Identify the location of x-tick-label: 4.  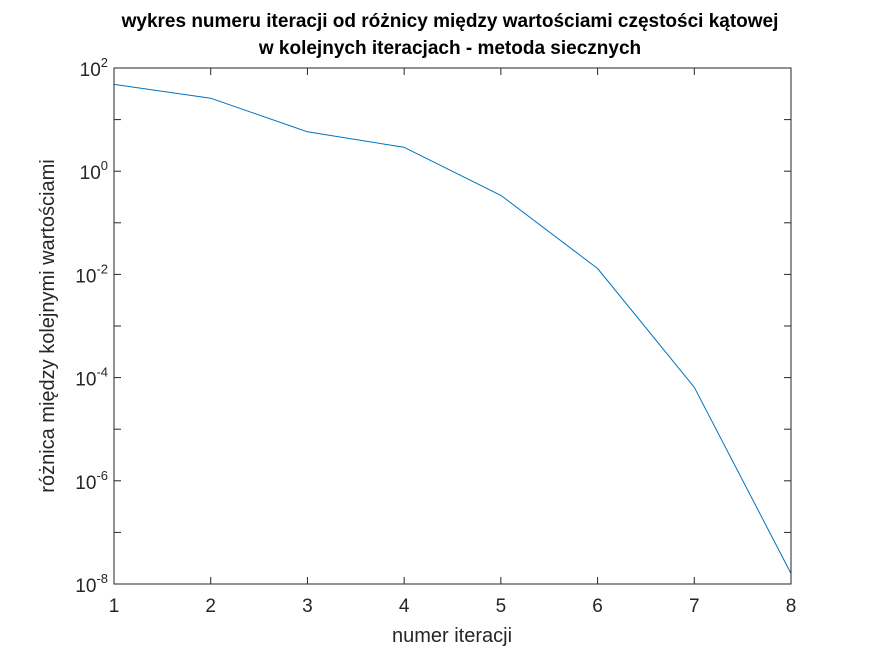
(404, 606).